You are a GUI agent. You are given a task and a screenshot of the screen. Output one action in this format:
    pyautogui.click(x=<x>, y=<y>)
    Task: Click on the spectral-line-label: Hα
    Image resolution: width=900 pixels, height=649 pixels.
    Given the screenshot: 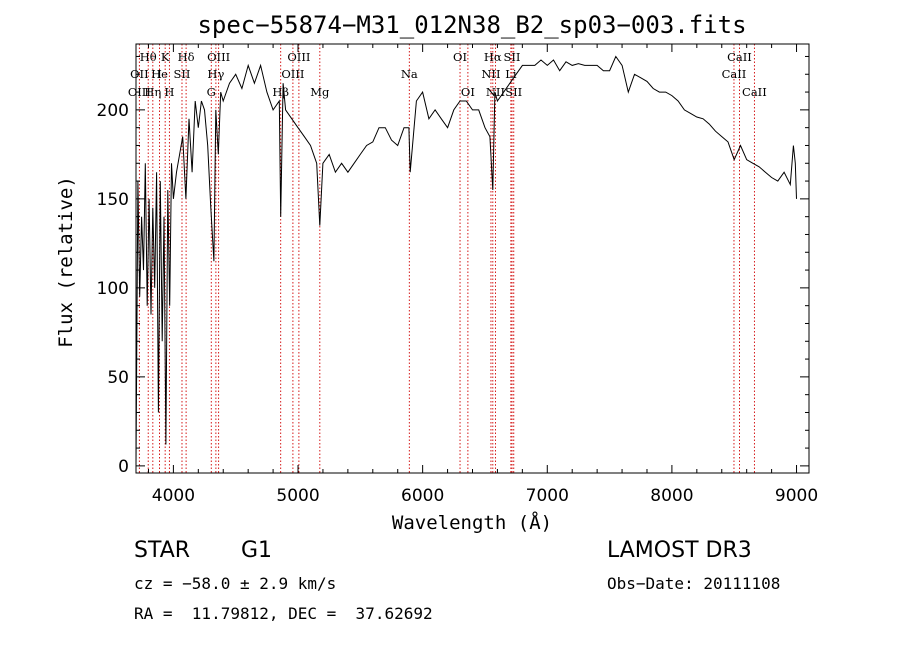 What is the action you would take?
    pyautogui.click(x=493, y=57)
    